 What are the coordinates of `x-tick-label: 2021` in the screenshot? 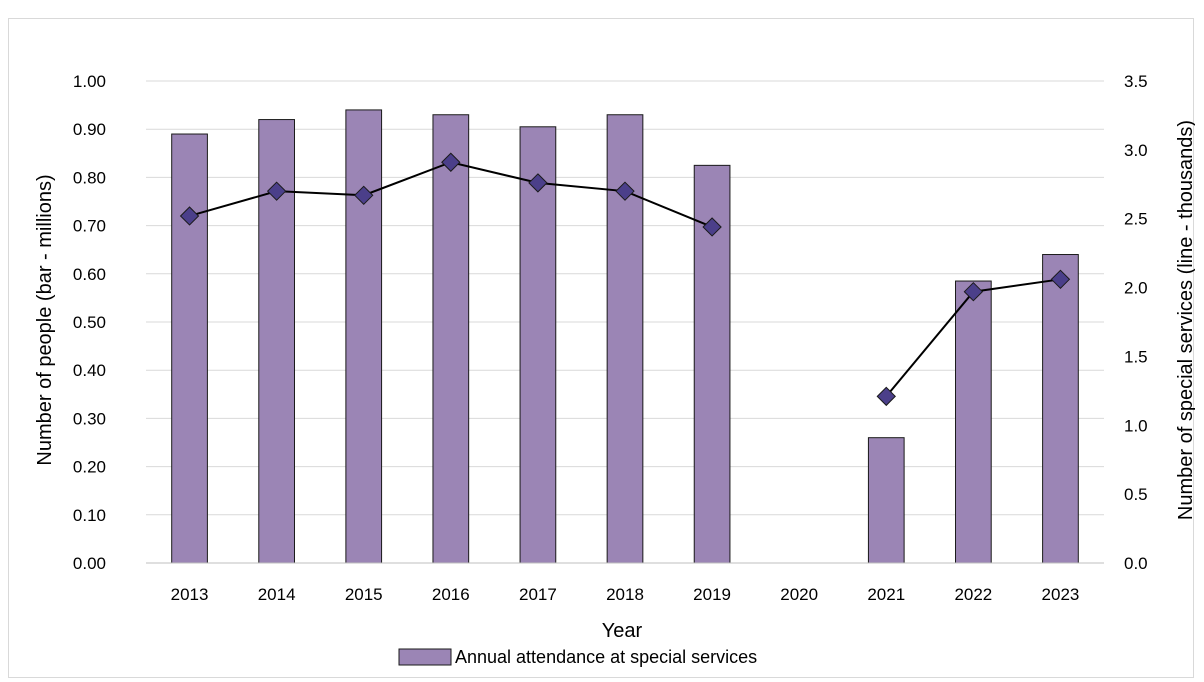 It's located at (886, 594).